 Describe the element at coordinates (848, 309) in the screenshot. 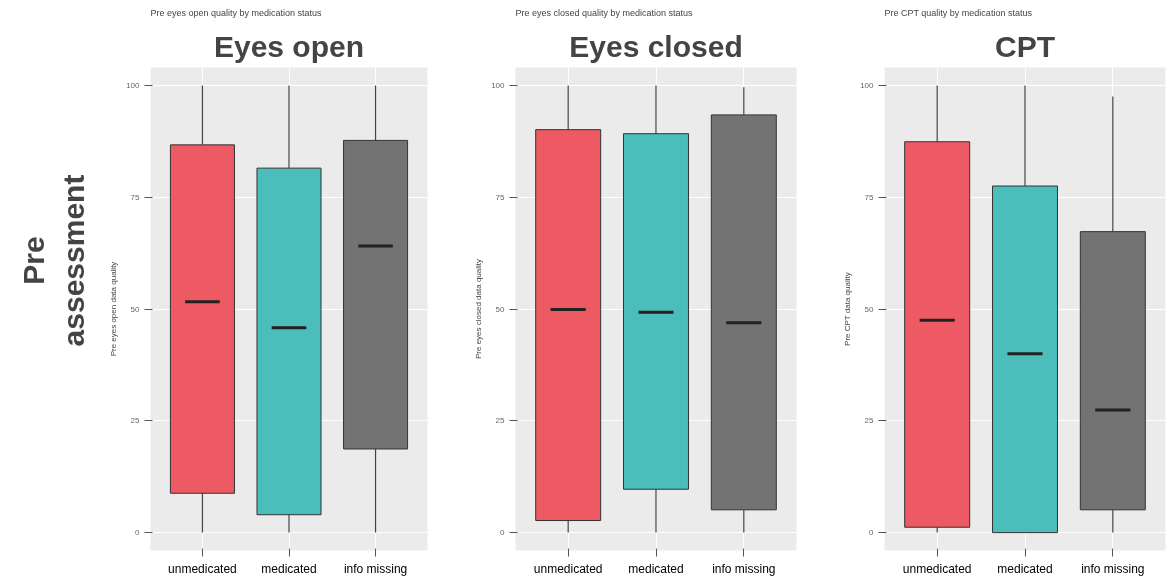

I see `y-axis-title: Pre CPT data quality` at that location.